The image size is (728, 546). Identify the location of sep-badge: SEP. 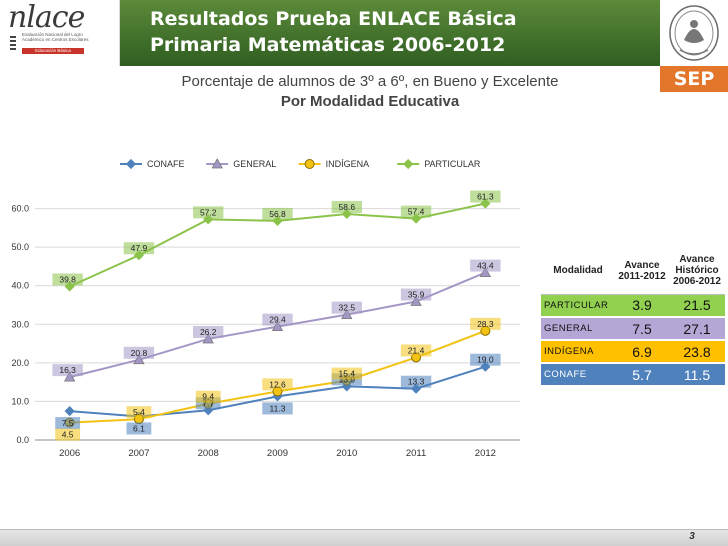
(694, 79).